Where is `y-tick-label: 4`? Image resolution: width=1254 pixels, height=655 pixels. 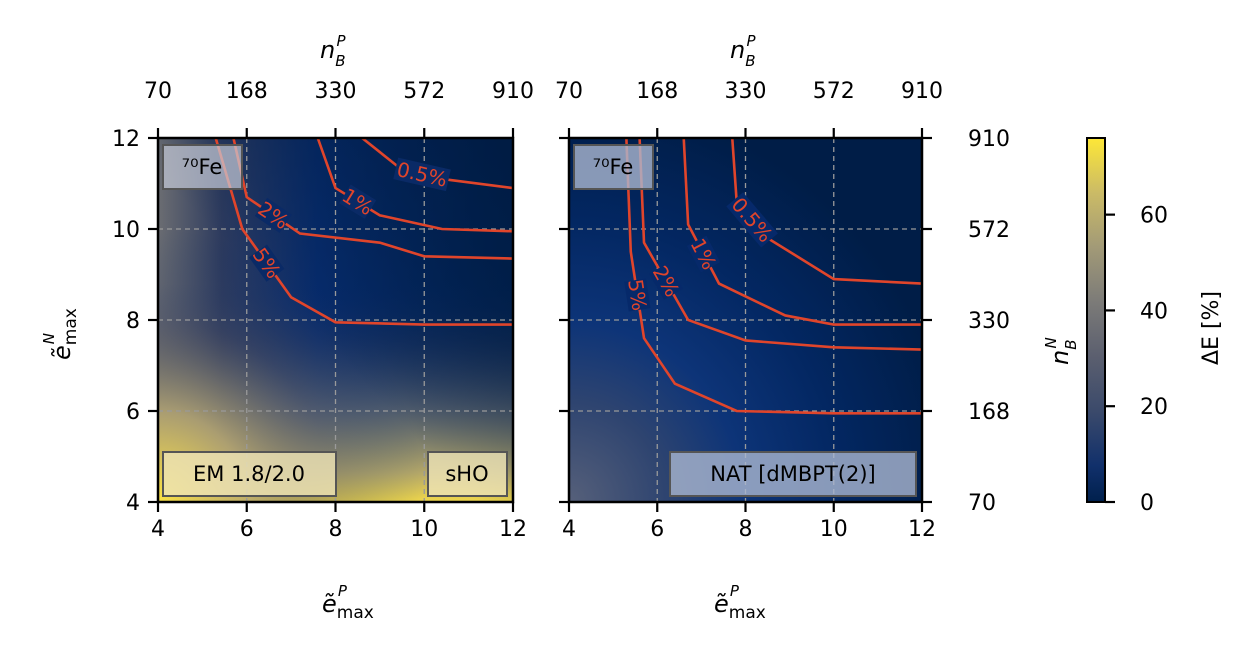 y-tick-label: 4 is located at coordinates (133, 503).